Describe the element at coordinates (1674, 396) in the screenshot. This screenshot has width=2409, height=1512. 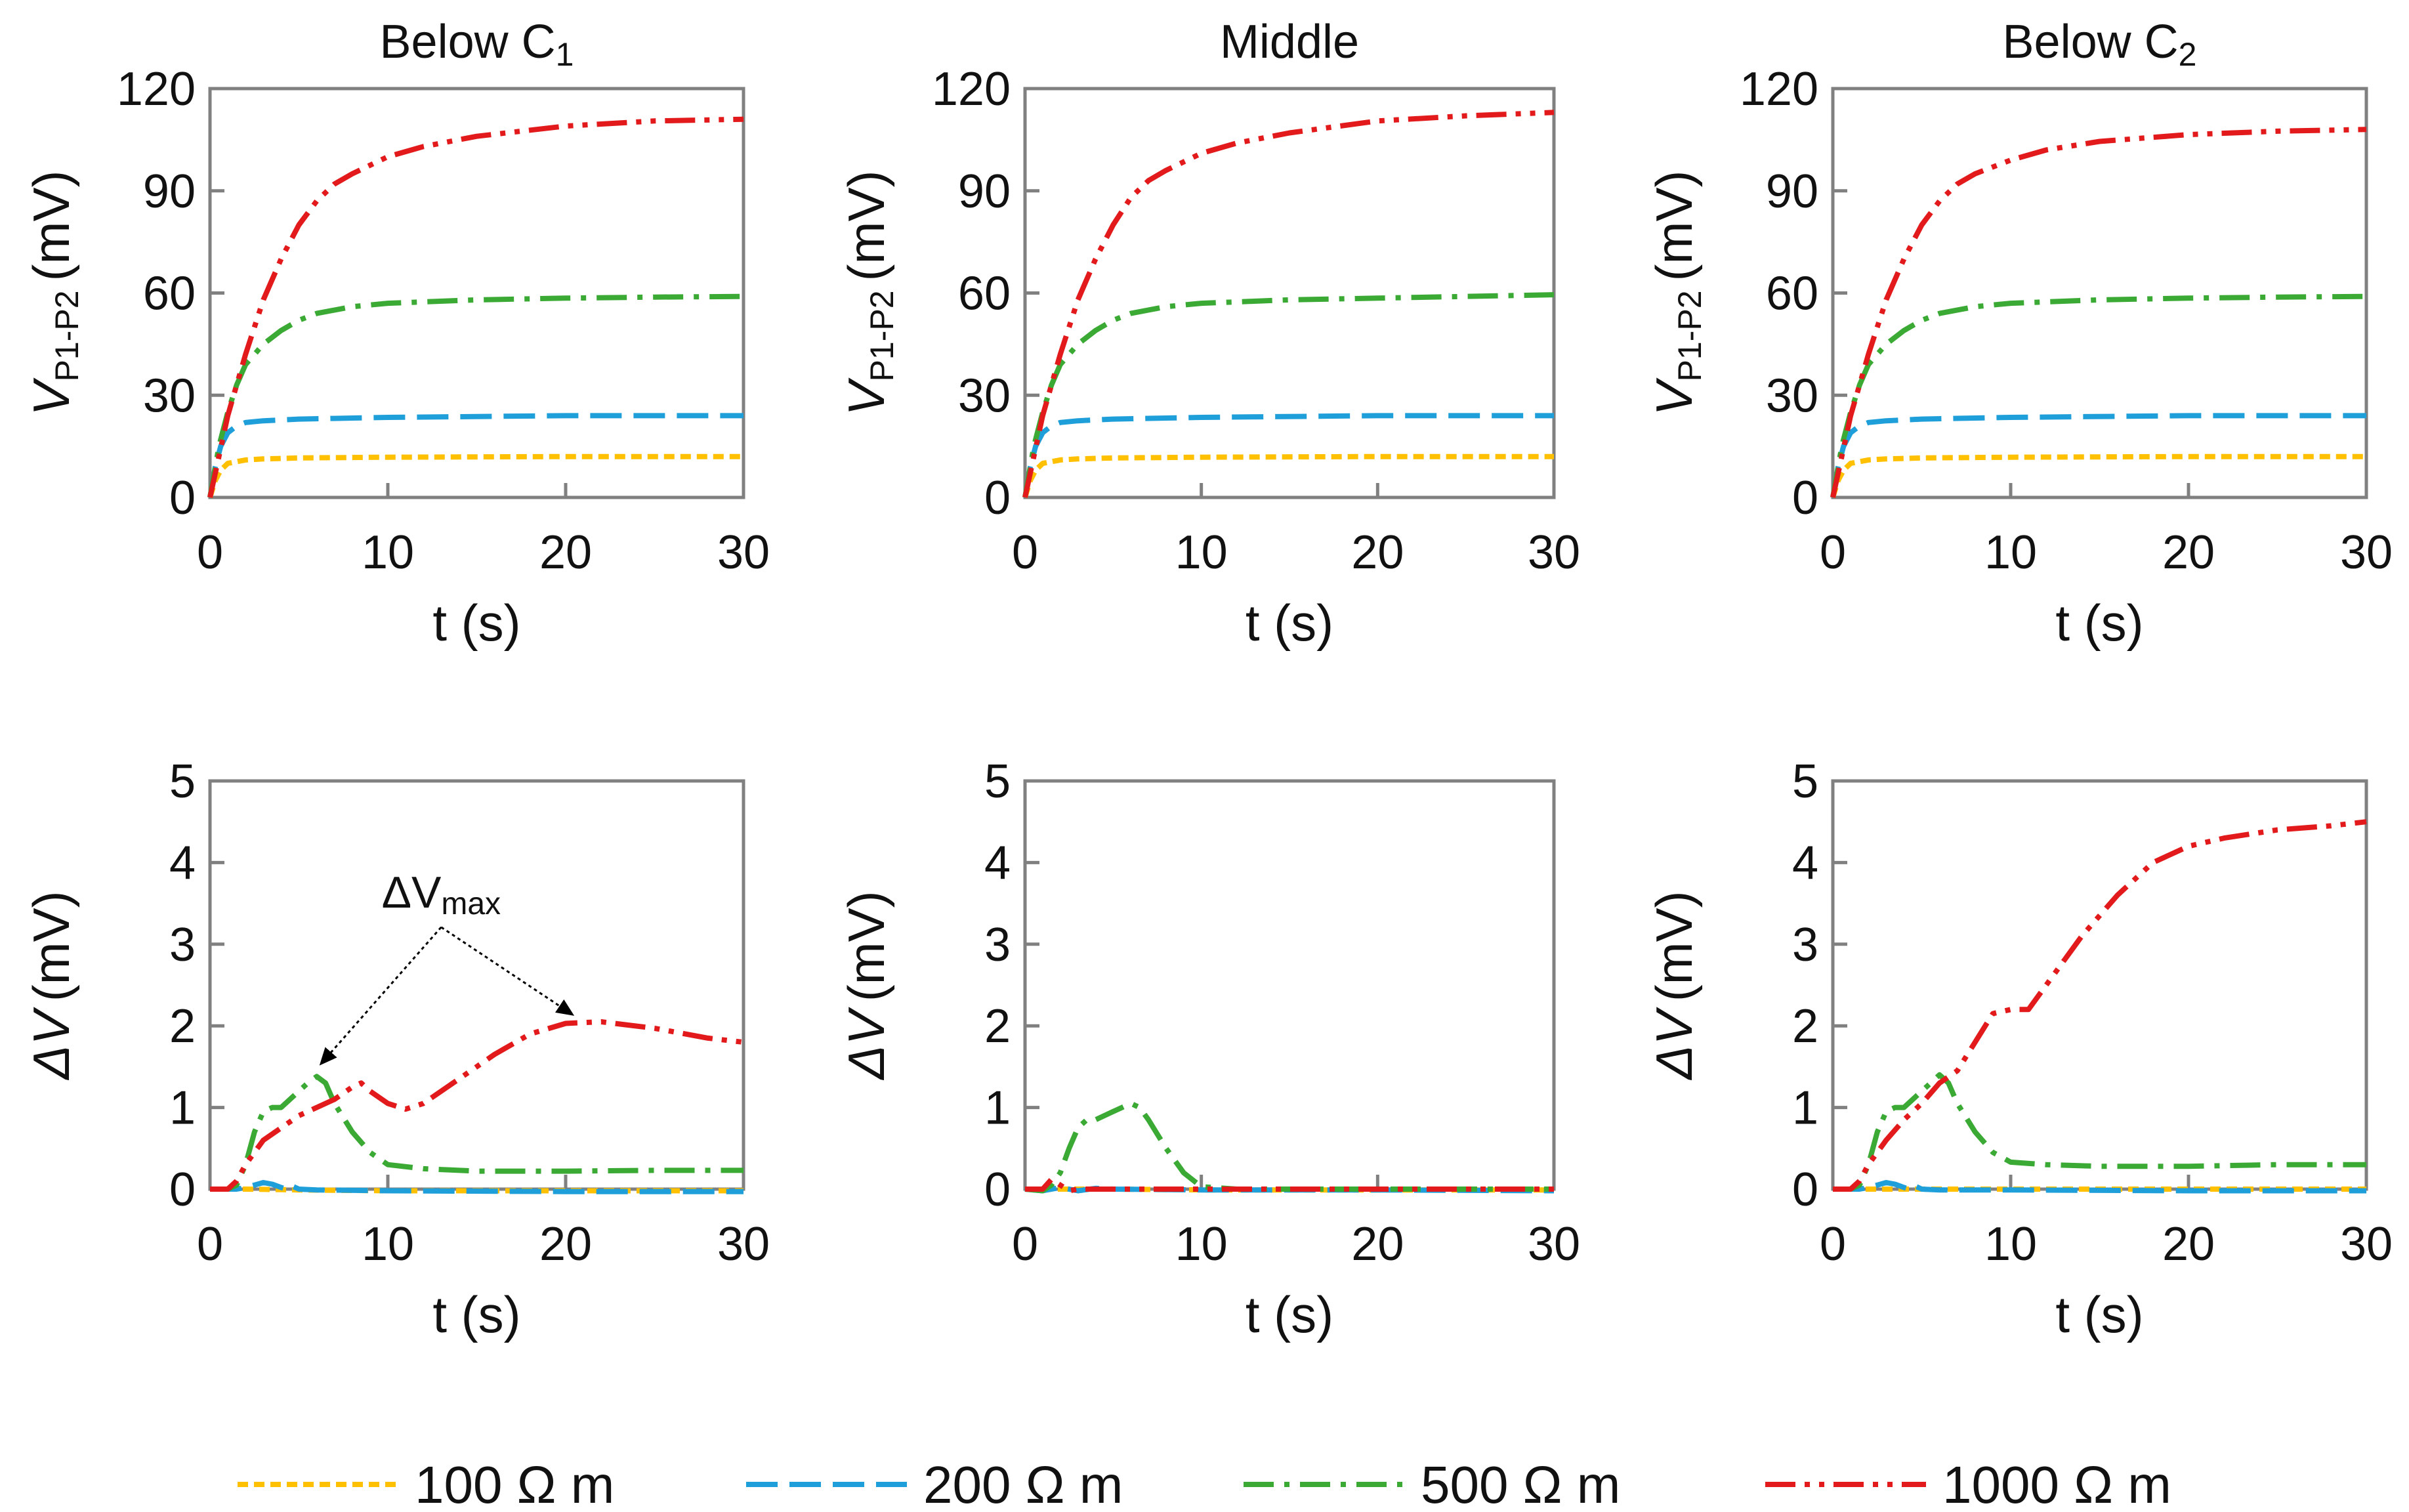
I see `y-axis-label-symbol: V` at that location.